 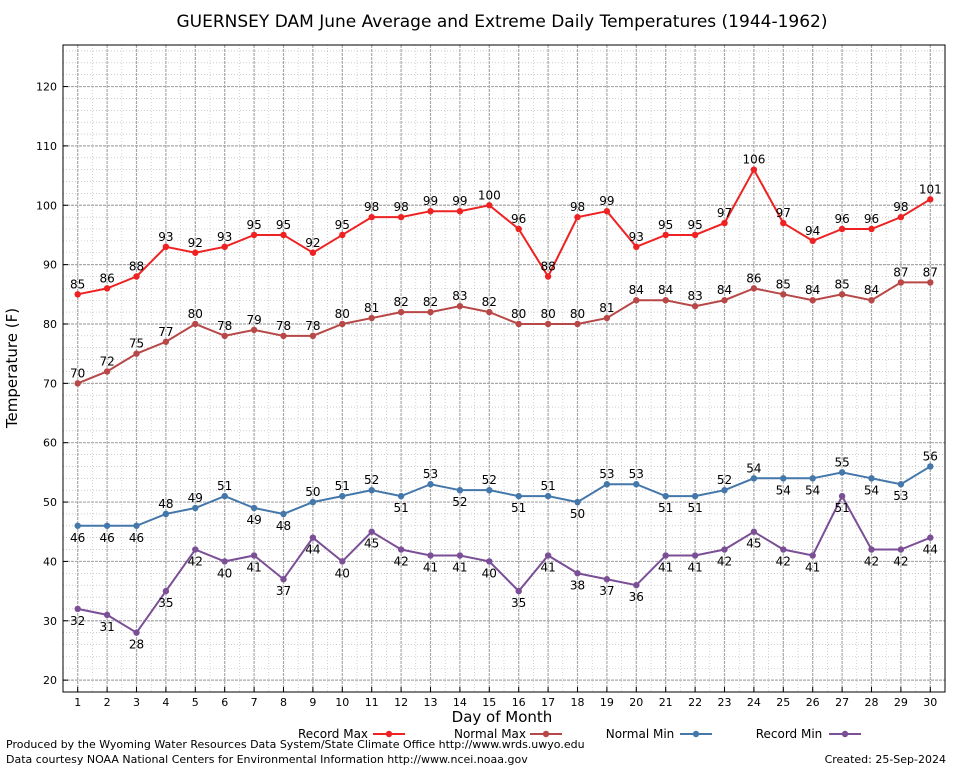 What do you see at coordinates (283, 526) in the screenshot?
I see `normal-min-data-label: 48` at bounding box center [283, 526].